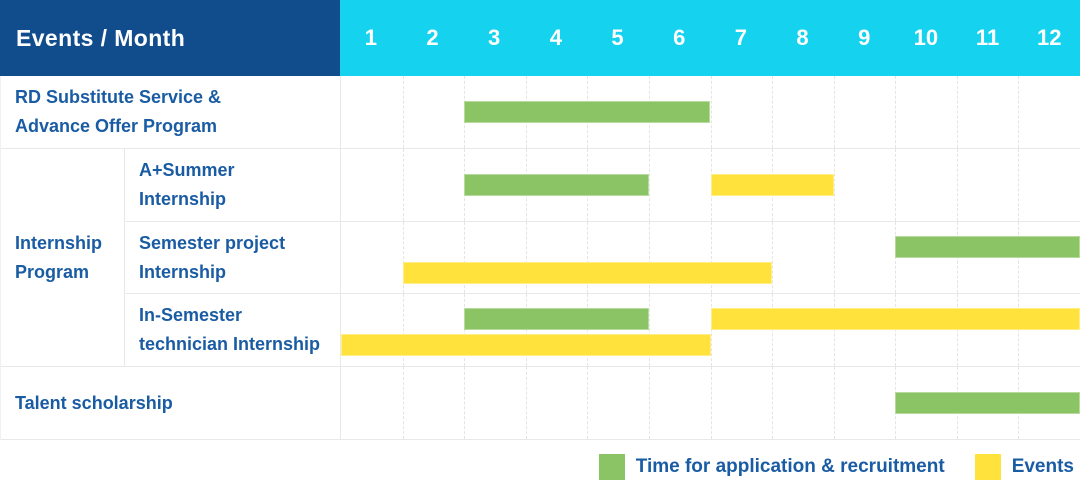 This screenshot has width=1080, height=494. I want to click on month-label-7: 7, so click(740, 37).